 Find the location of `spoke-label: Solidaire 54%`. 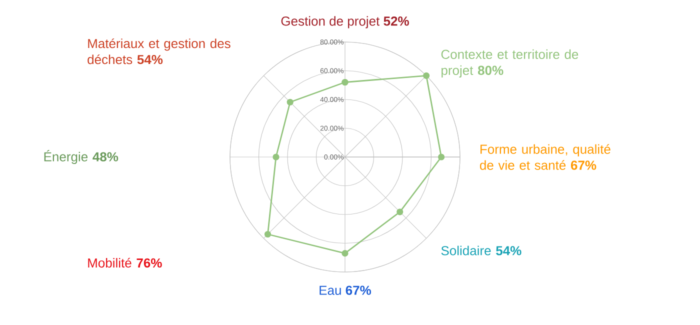

spoke-label: Solidaire 54% is located at coordinates (481, 251).